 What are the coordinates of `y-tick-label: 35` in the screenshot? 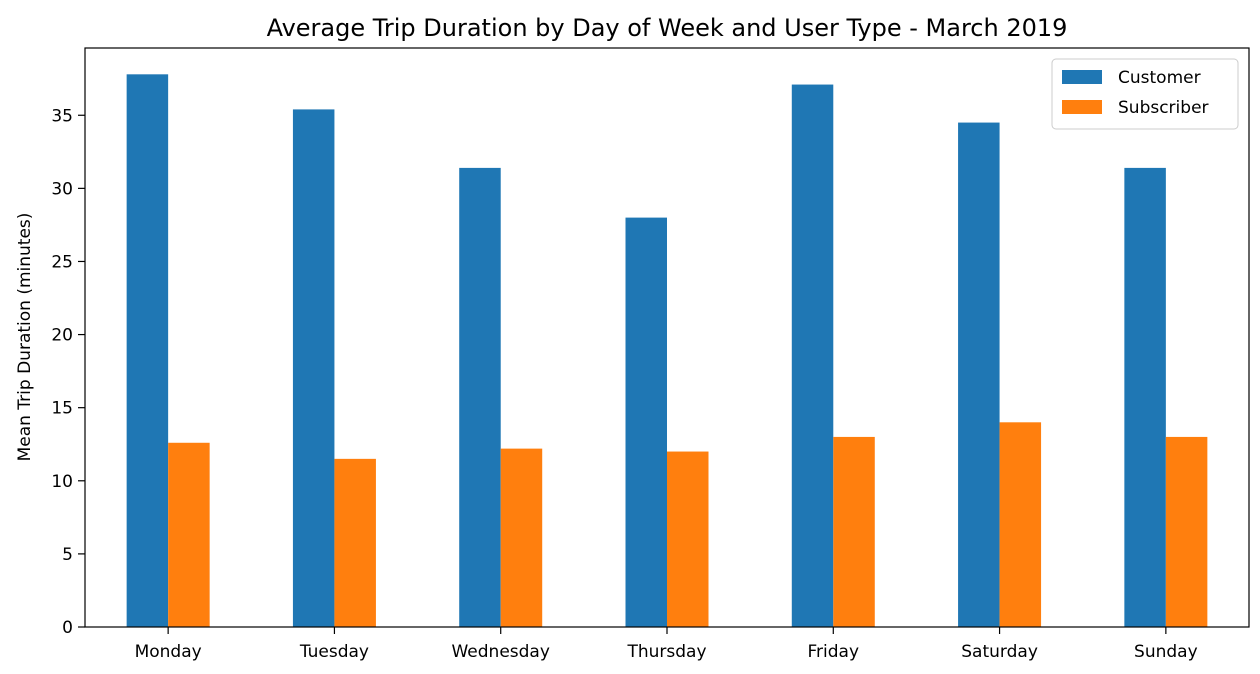 It's located at (62, 116).